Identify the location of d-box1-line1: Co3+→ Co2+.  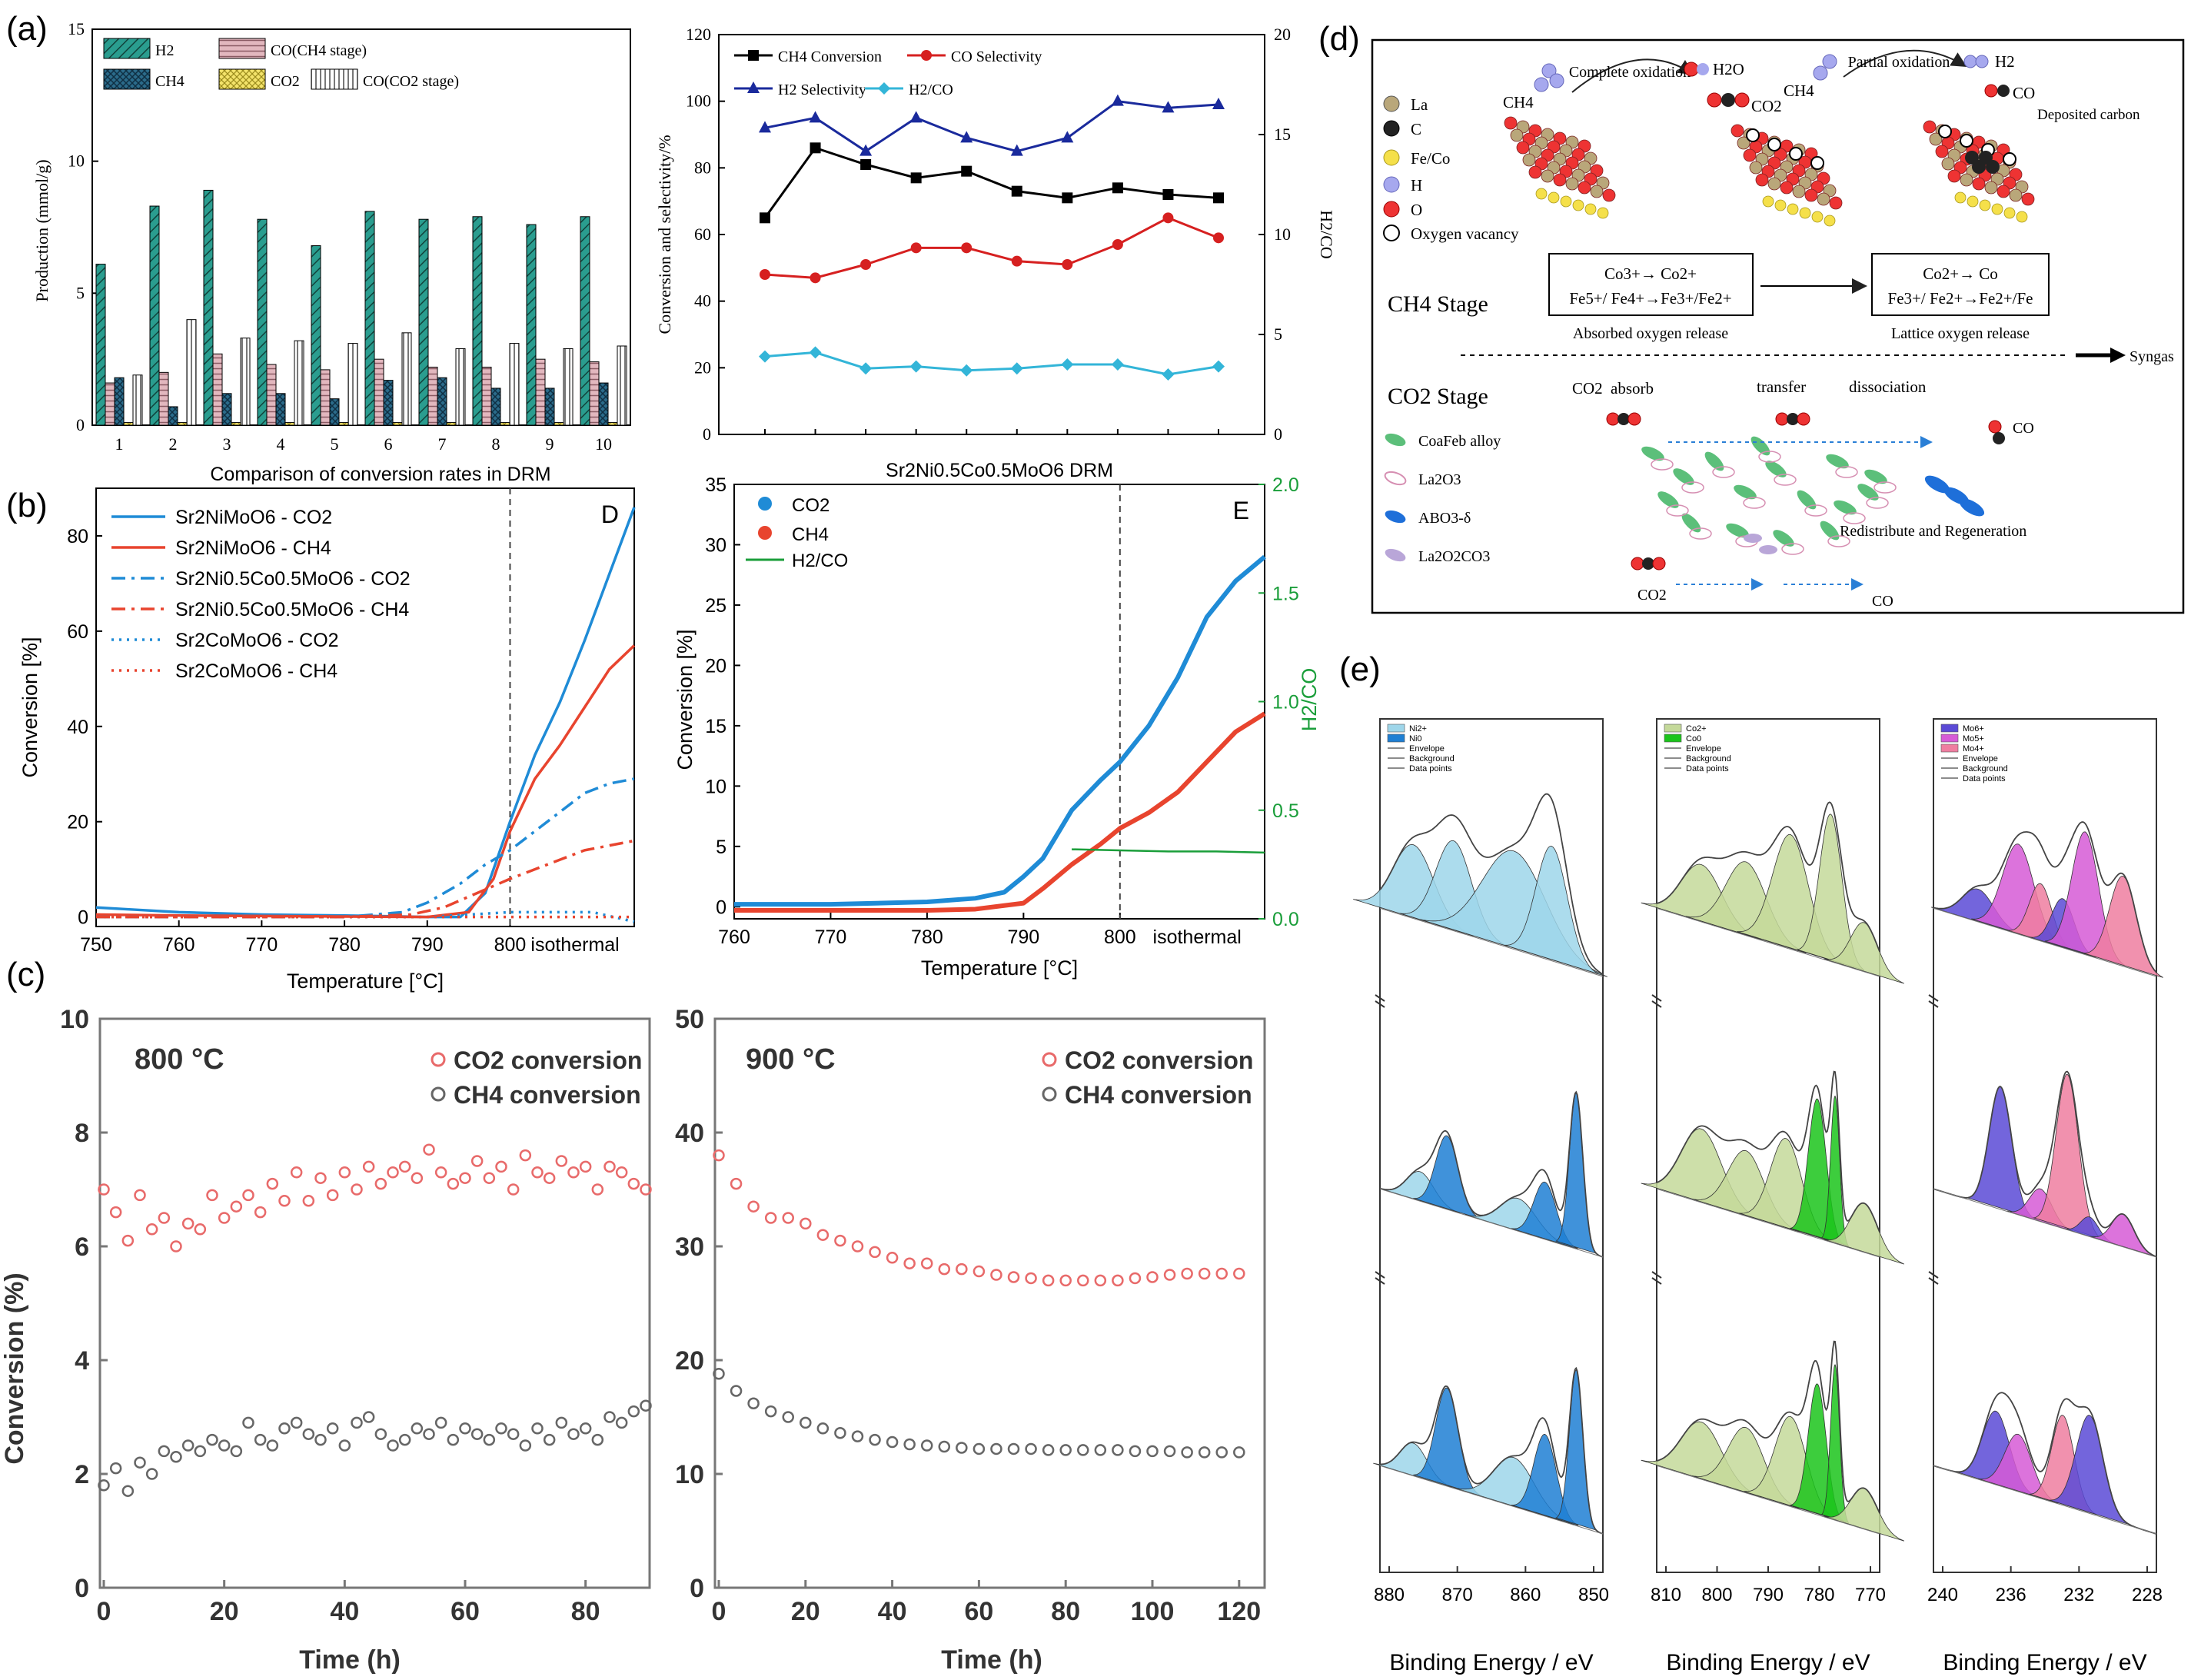
(1651, 273).